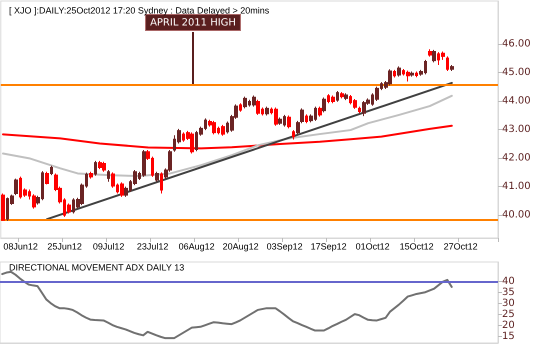 This screenshot has width=550, height=350. Describe the element at coordinates (108, 247) in the screenshot. I see `x-tick-label: 09Jul12` at that location.